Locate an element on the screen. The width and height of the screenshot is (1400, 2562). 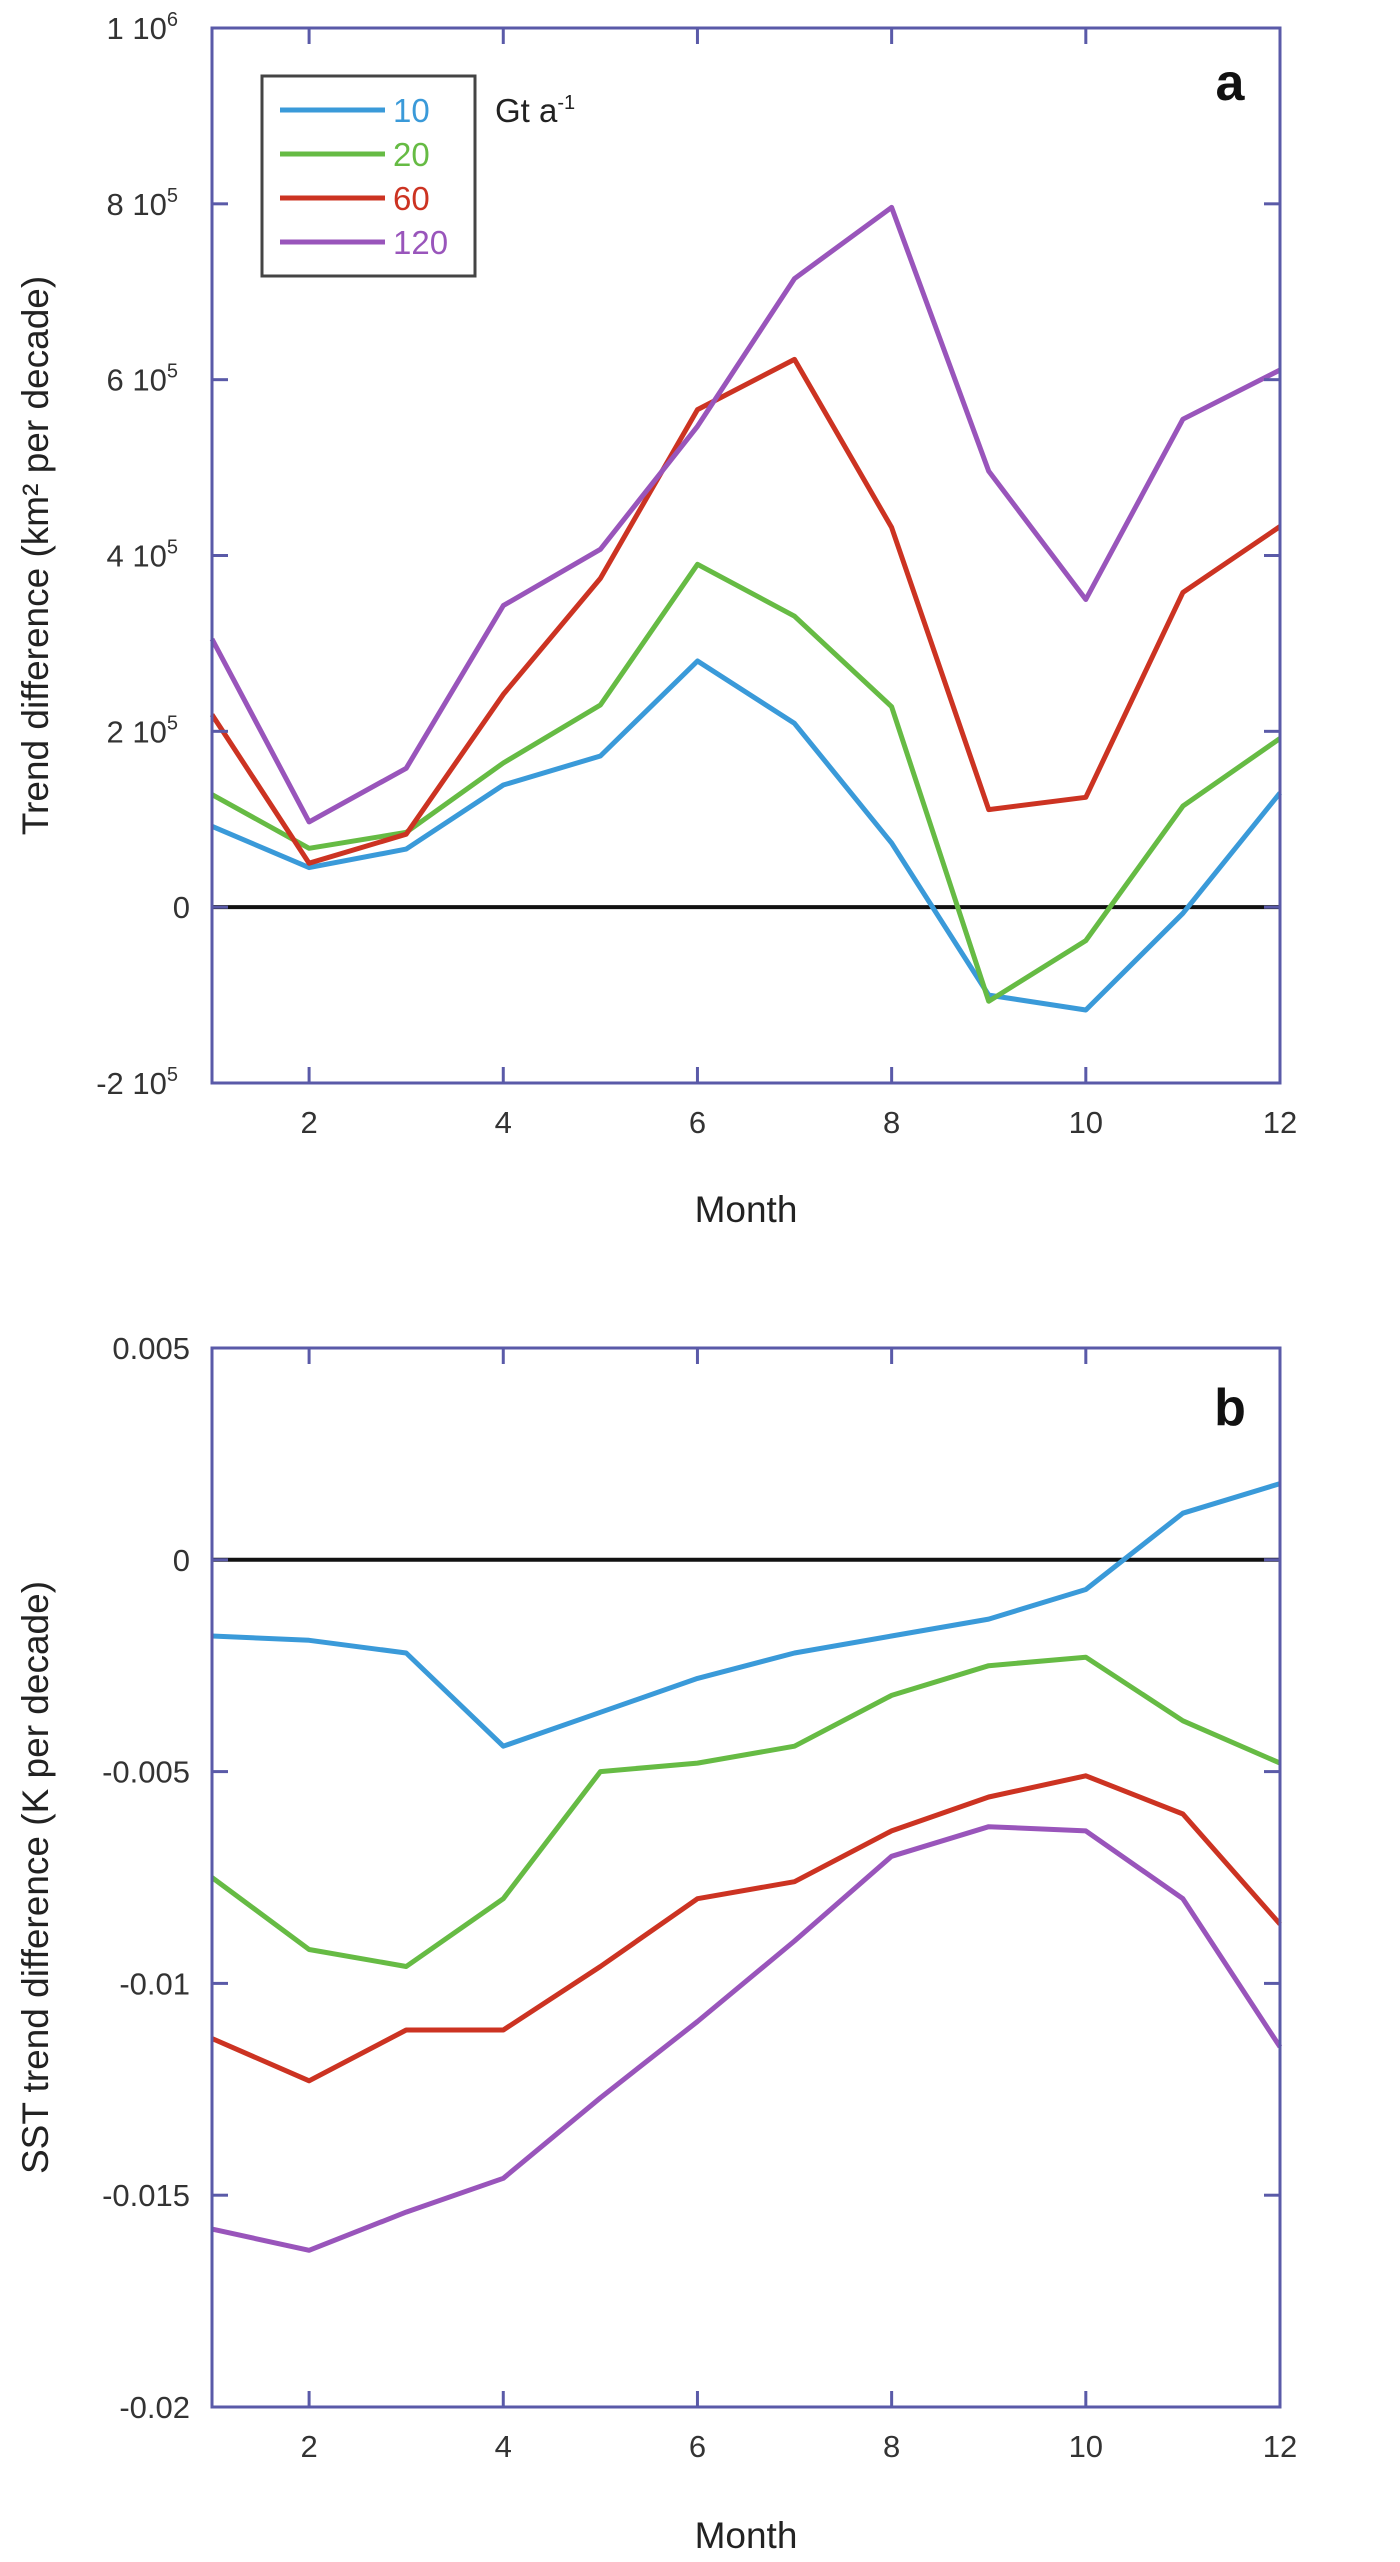
y-tick-label: -2 105 is located at coordinates (137, 1082).